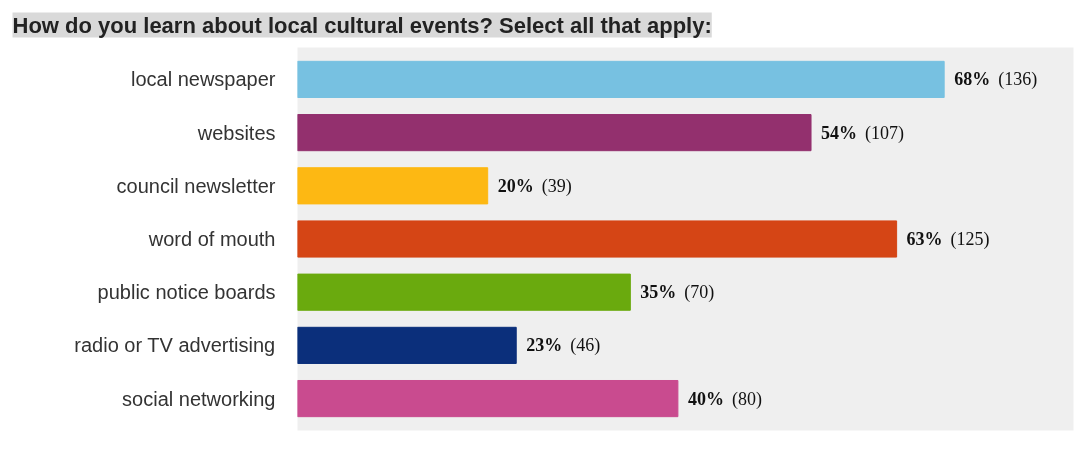 The height and width of the screenshot is (450, 1081). I want to click on y-tick-label: public notice boards, so click(186, 292).